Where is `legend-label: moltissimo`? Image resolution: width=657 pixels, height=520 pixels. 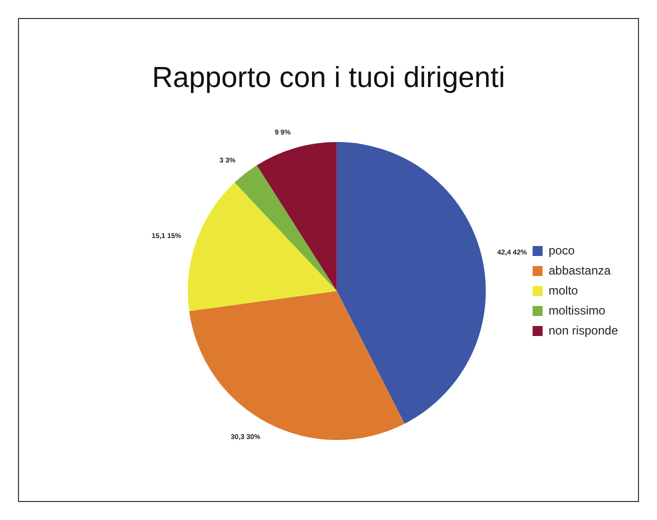
legend-label: moltissimo is located at coordinates (577, 310).